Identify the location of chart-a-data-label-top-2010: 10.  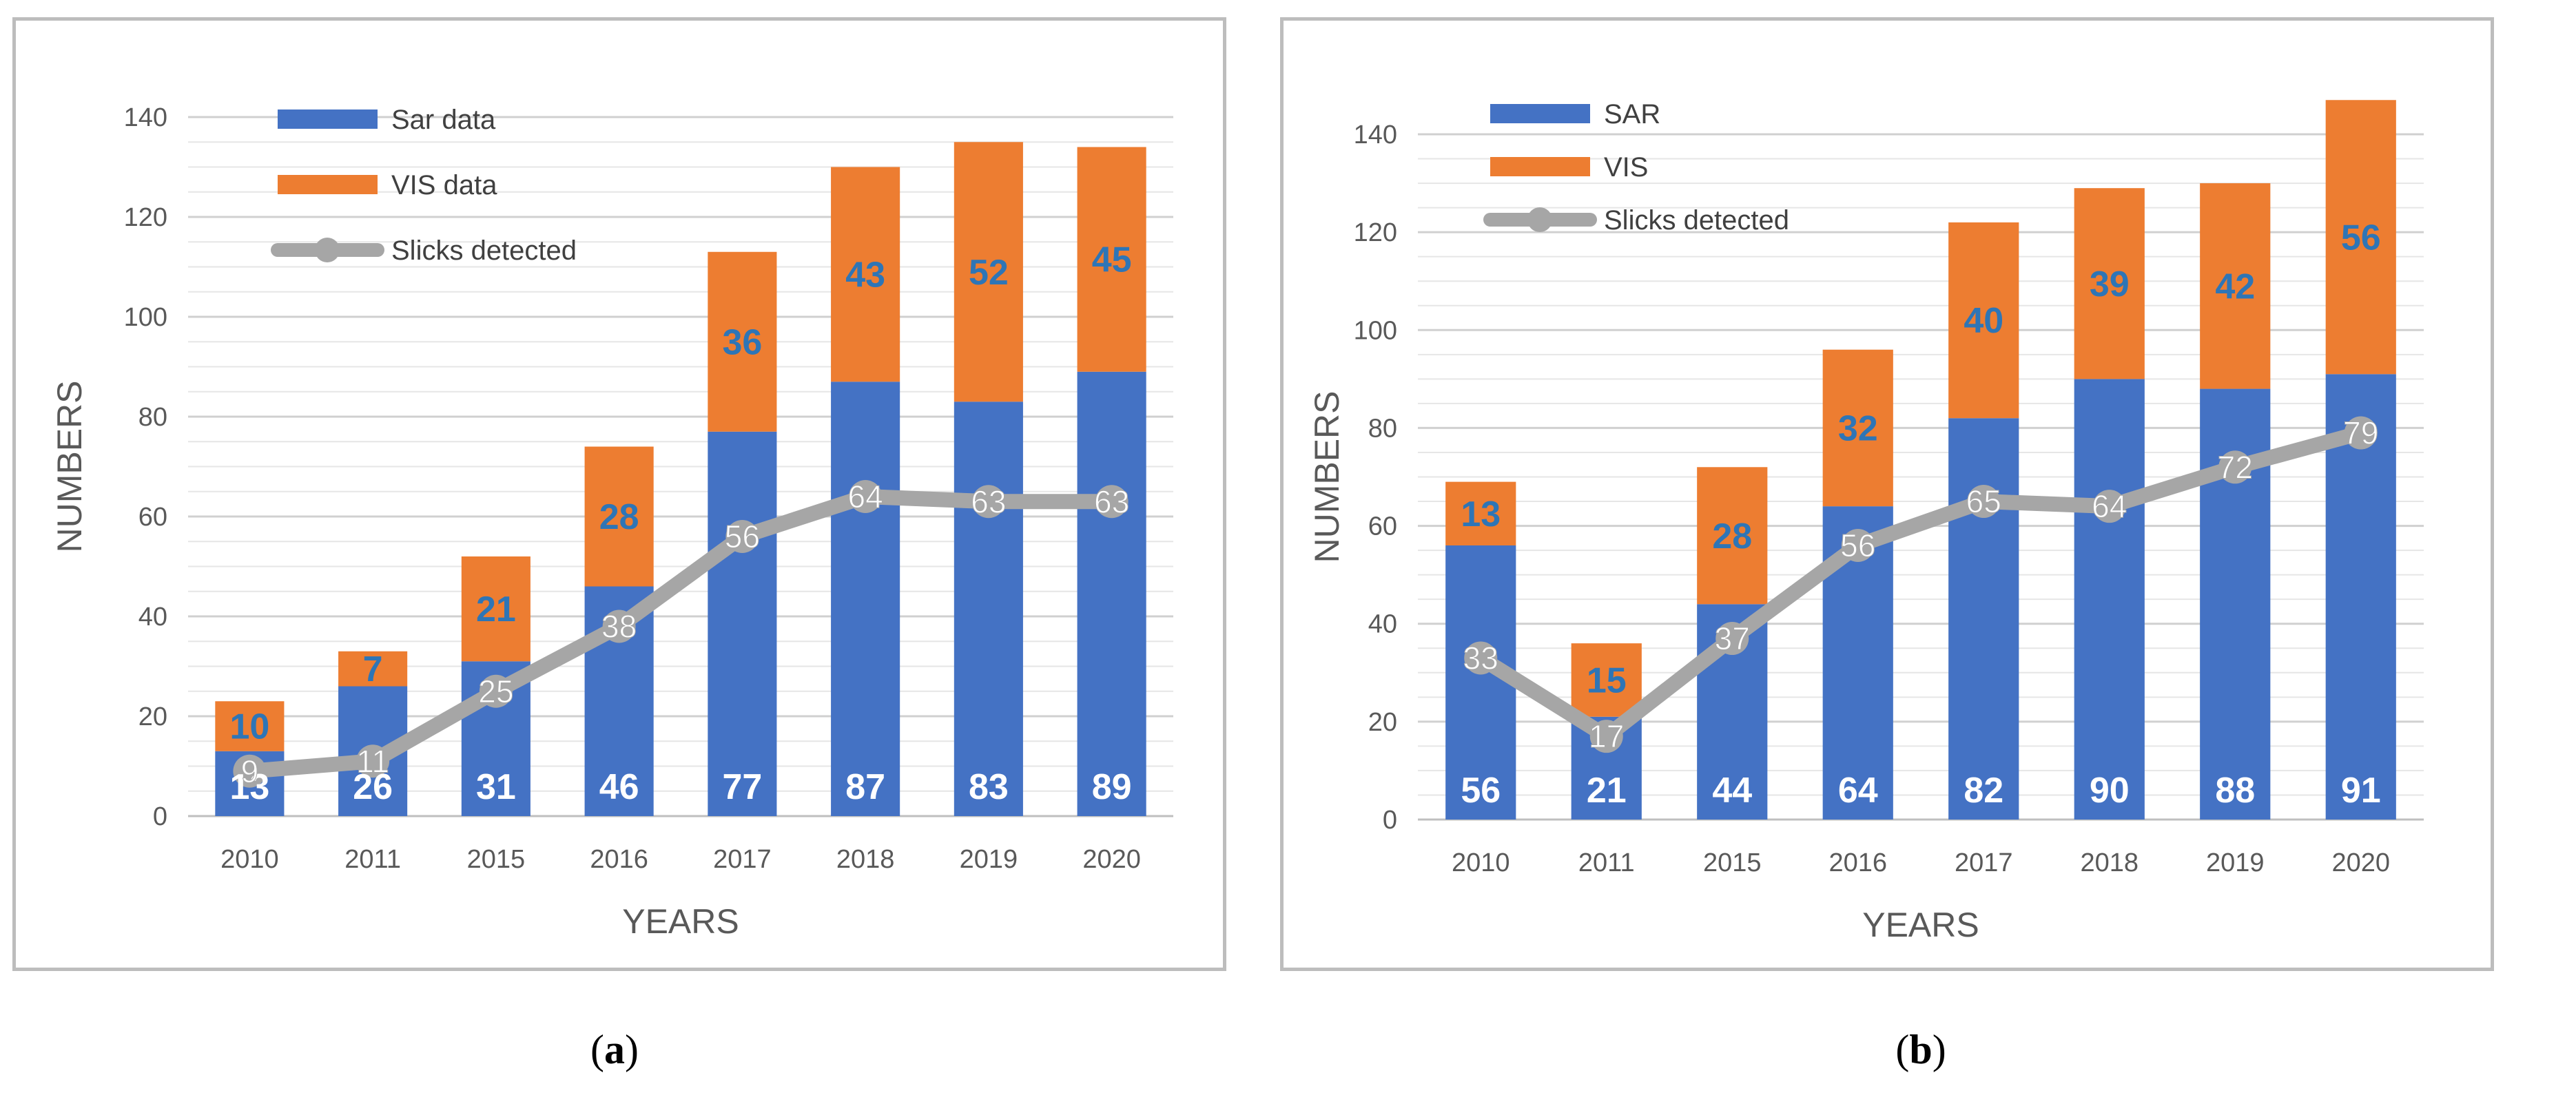
(249, 727).